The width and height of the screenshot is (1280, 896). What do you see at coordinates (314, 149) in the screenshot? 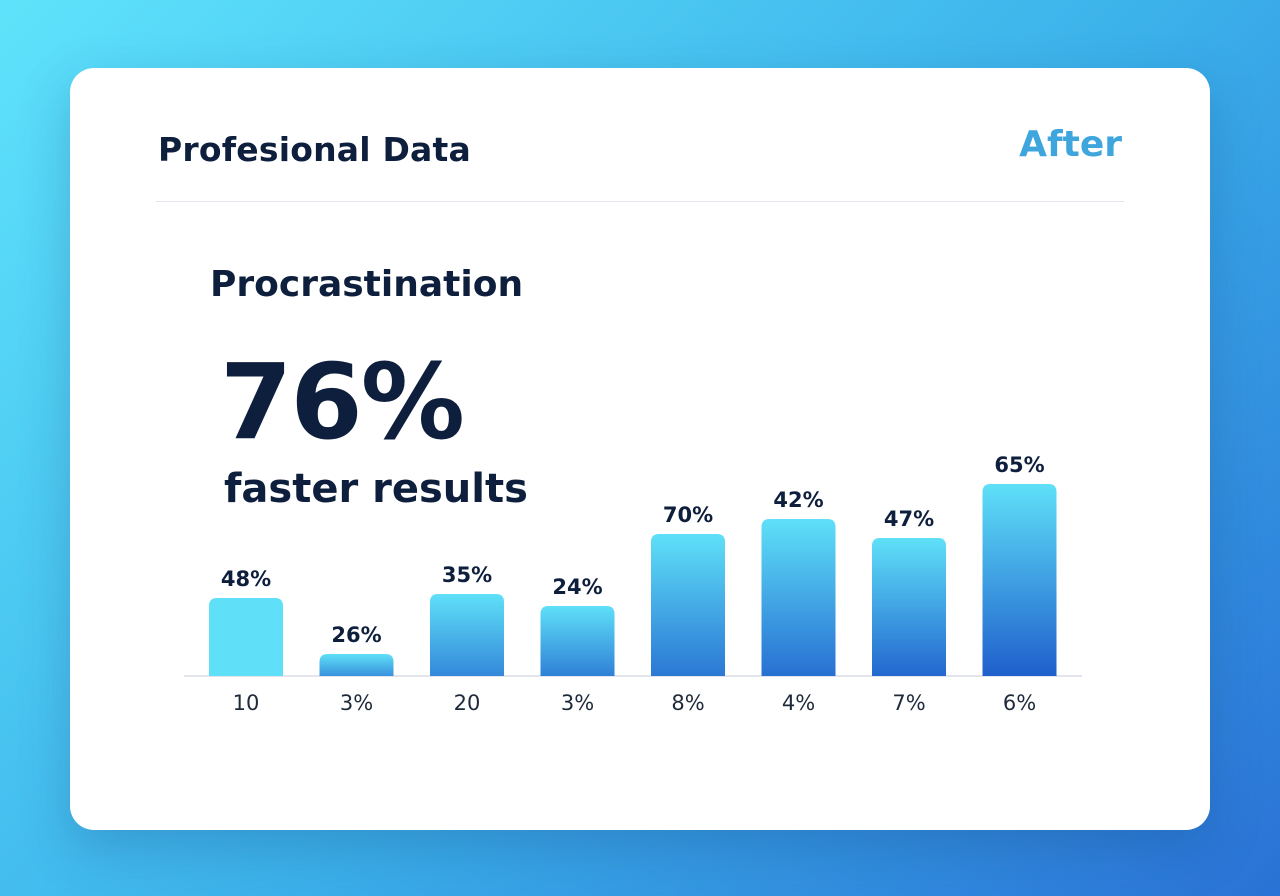
I see `card-title: Profesional Data` at bounding box center [314, 149].